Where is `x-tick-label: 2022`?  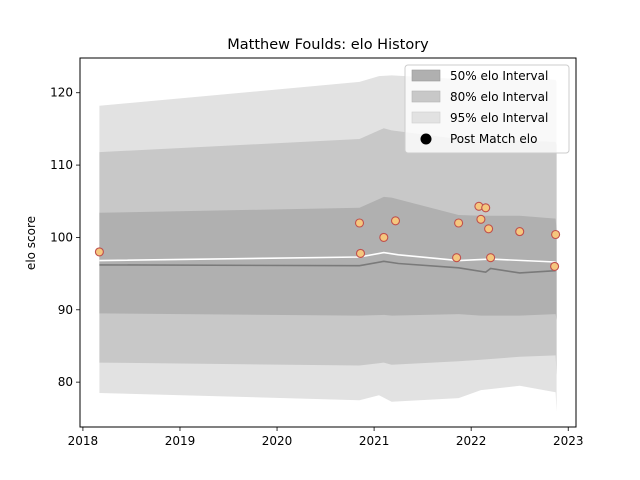
x-tick-label: 2022 is located at coordinates (471, 441).